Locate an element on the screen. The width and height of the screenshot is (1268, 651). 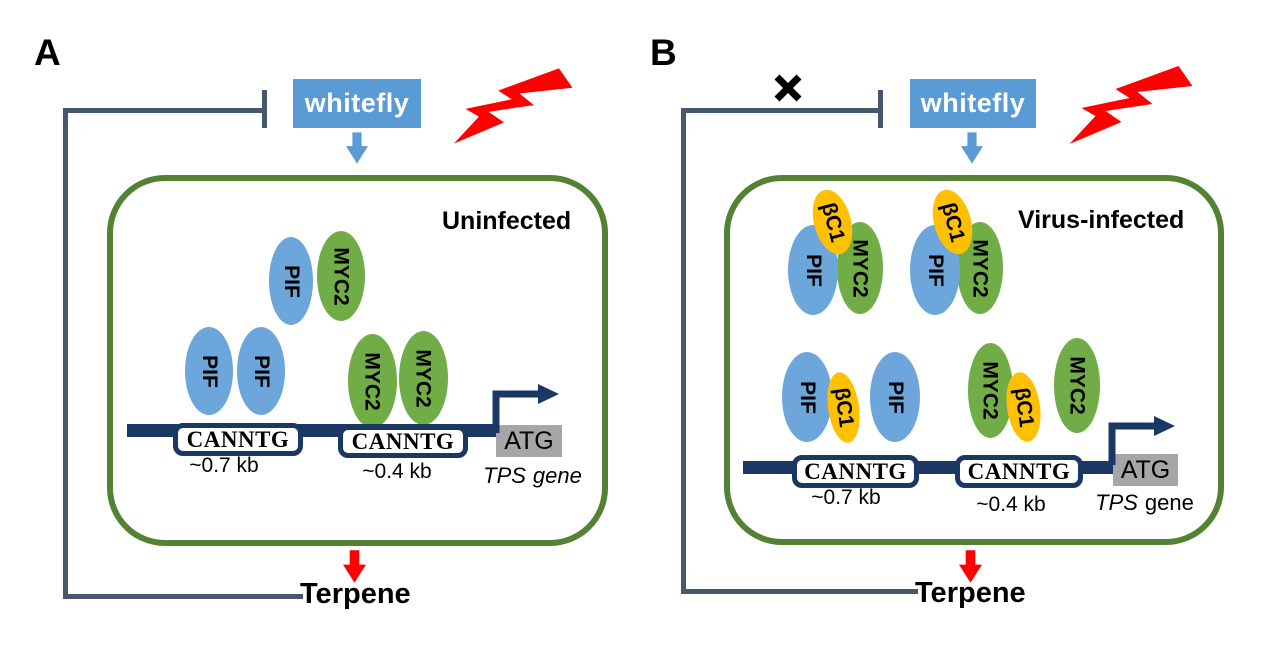
feedback-line-top-a is located at coordinates (164, 110).